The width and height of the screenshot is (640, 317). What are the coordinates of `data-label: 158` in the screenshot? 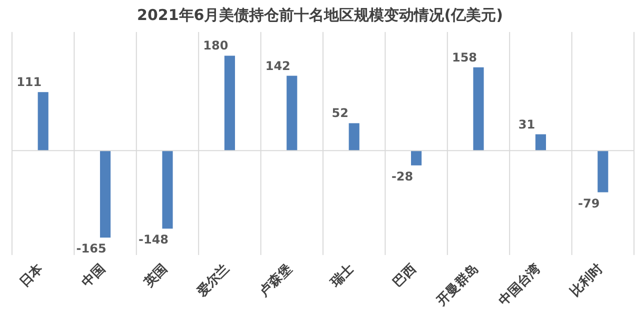 It's located at (465, 57).